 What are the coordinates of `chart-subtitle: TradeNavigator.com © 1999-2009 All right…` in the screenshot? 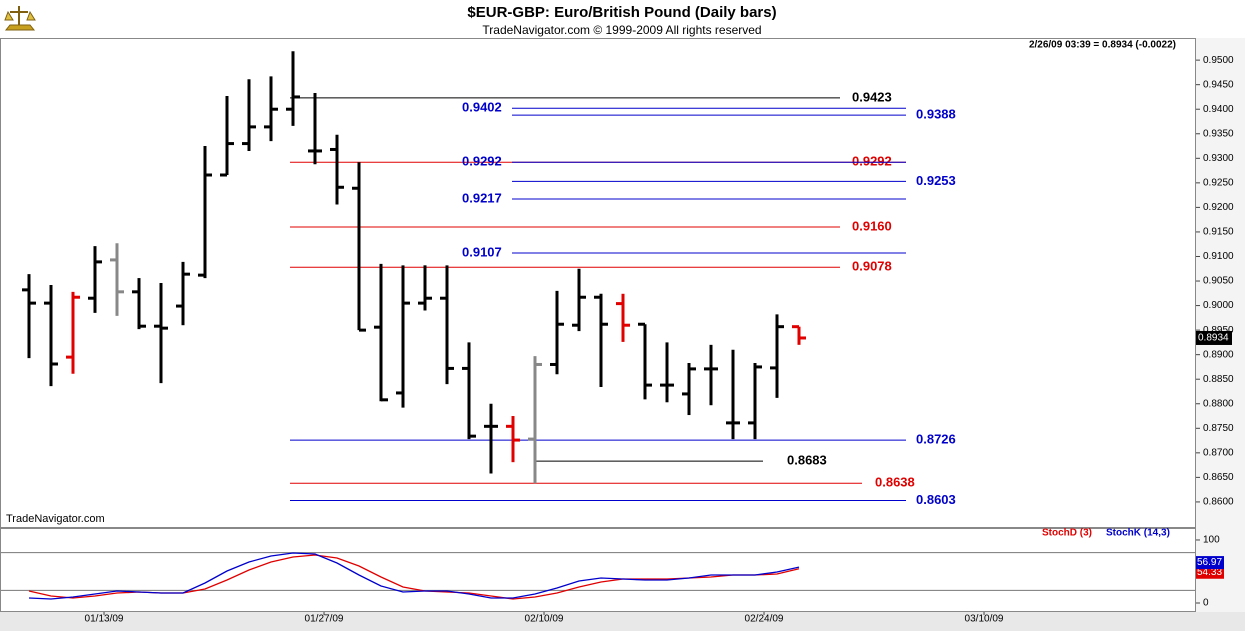 It's located at (621, 30).